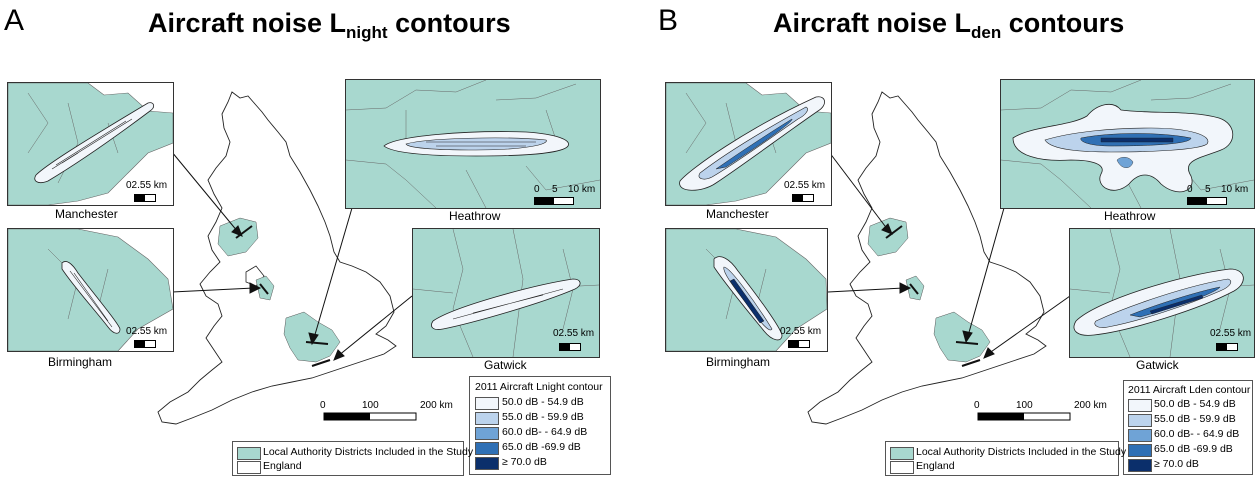 Image resolution: width=1255 pixels, height=477 pixels. I want to click on contour-legend-title: 2011 Aircraft Lnight contour, so click(539, 387).